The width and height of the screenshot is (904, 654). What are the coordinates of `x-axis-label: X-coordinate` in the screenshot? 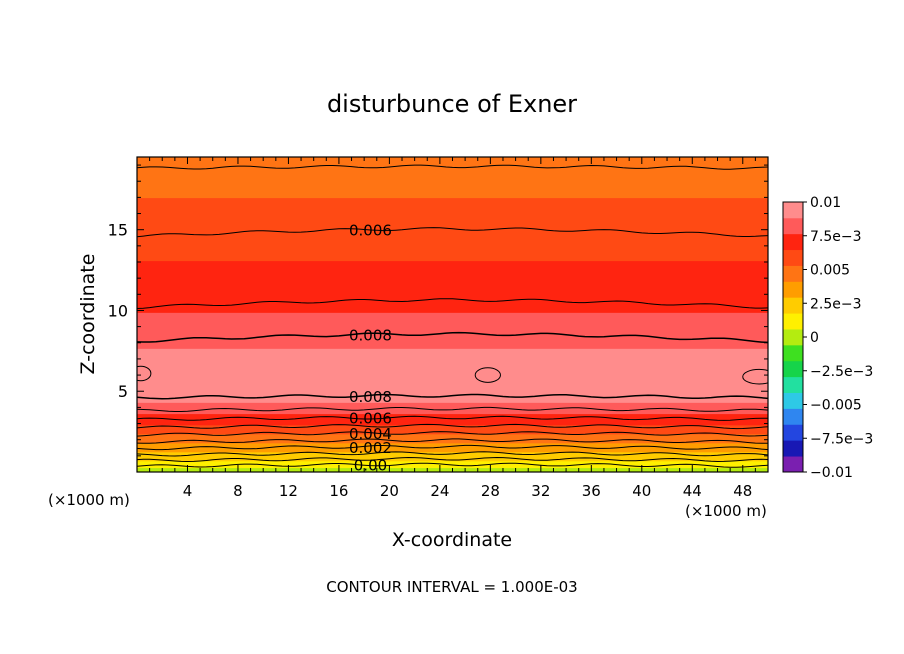 It's located at (452, 540).